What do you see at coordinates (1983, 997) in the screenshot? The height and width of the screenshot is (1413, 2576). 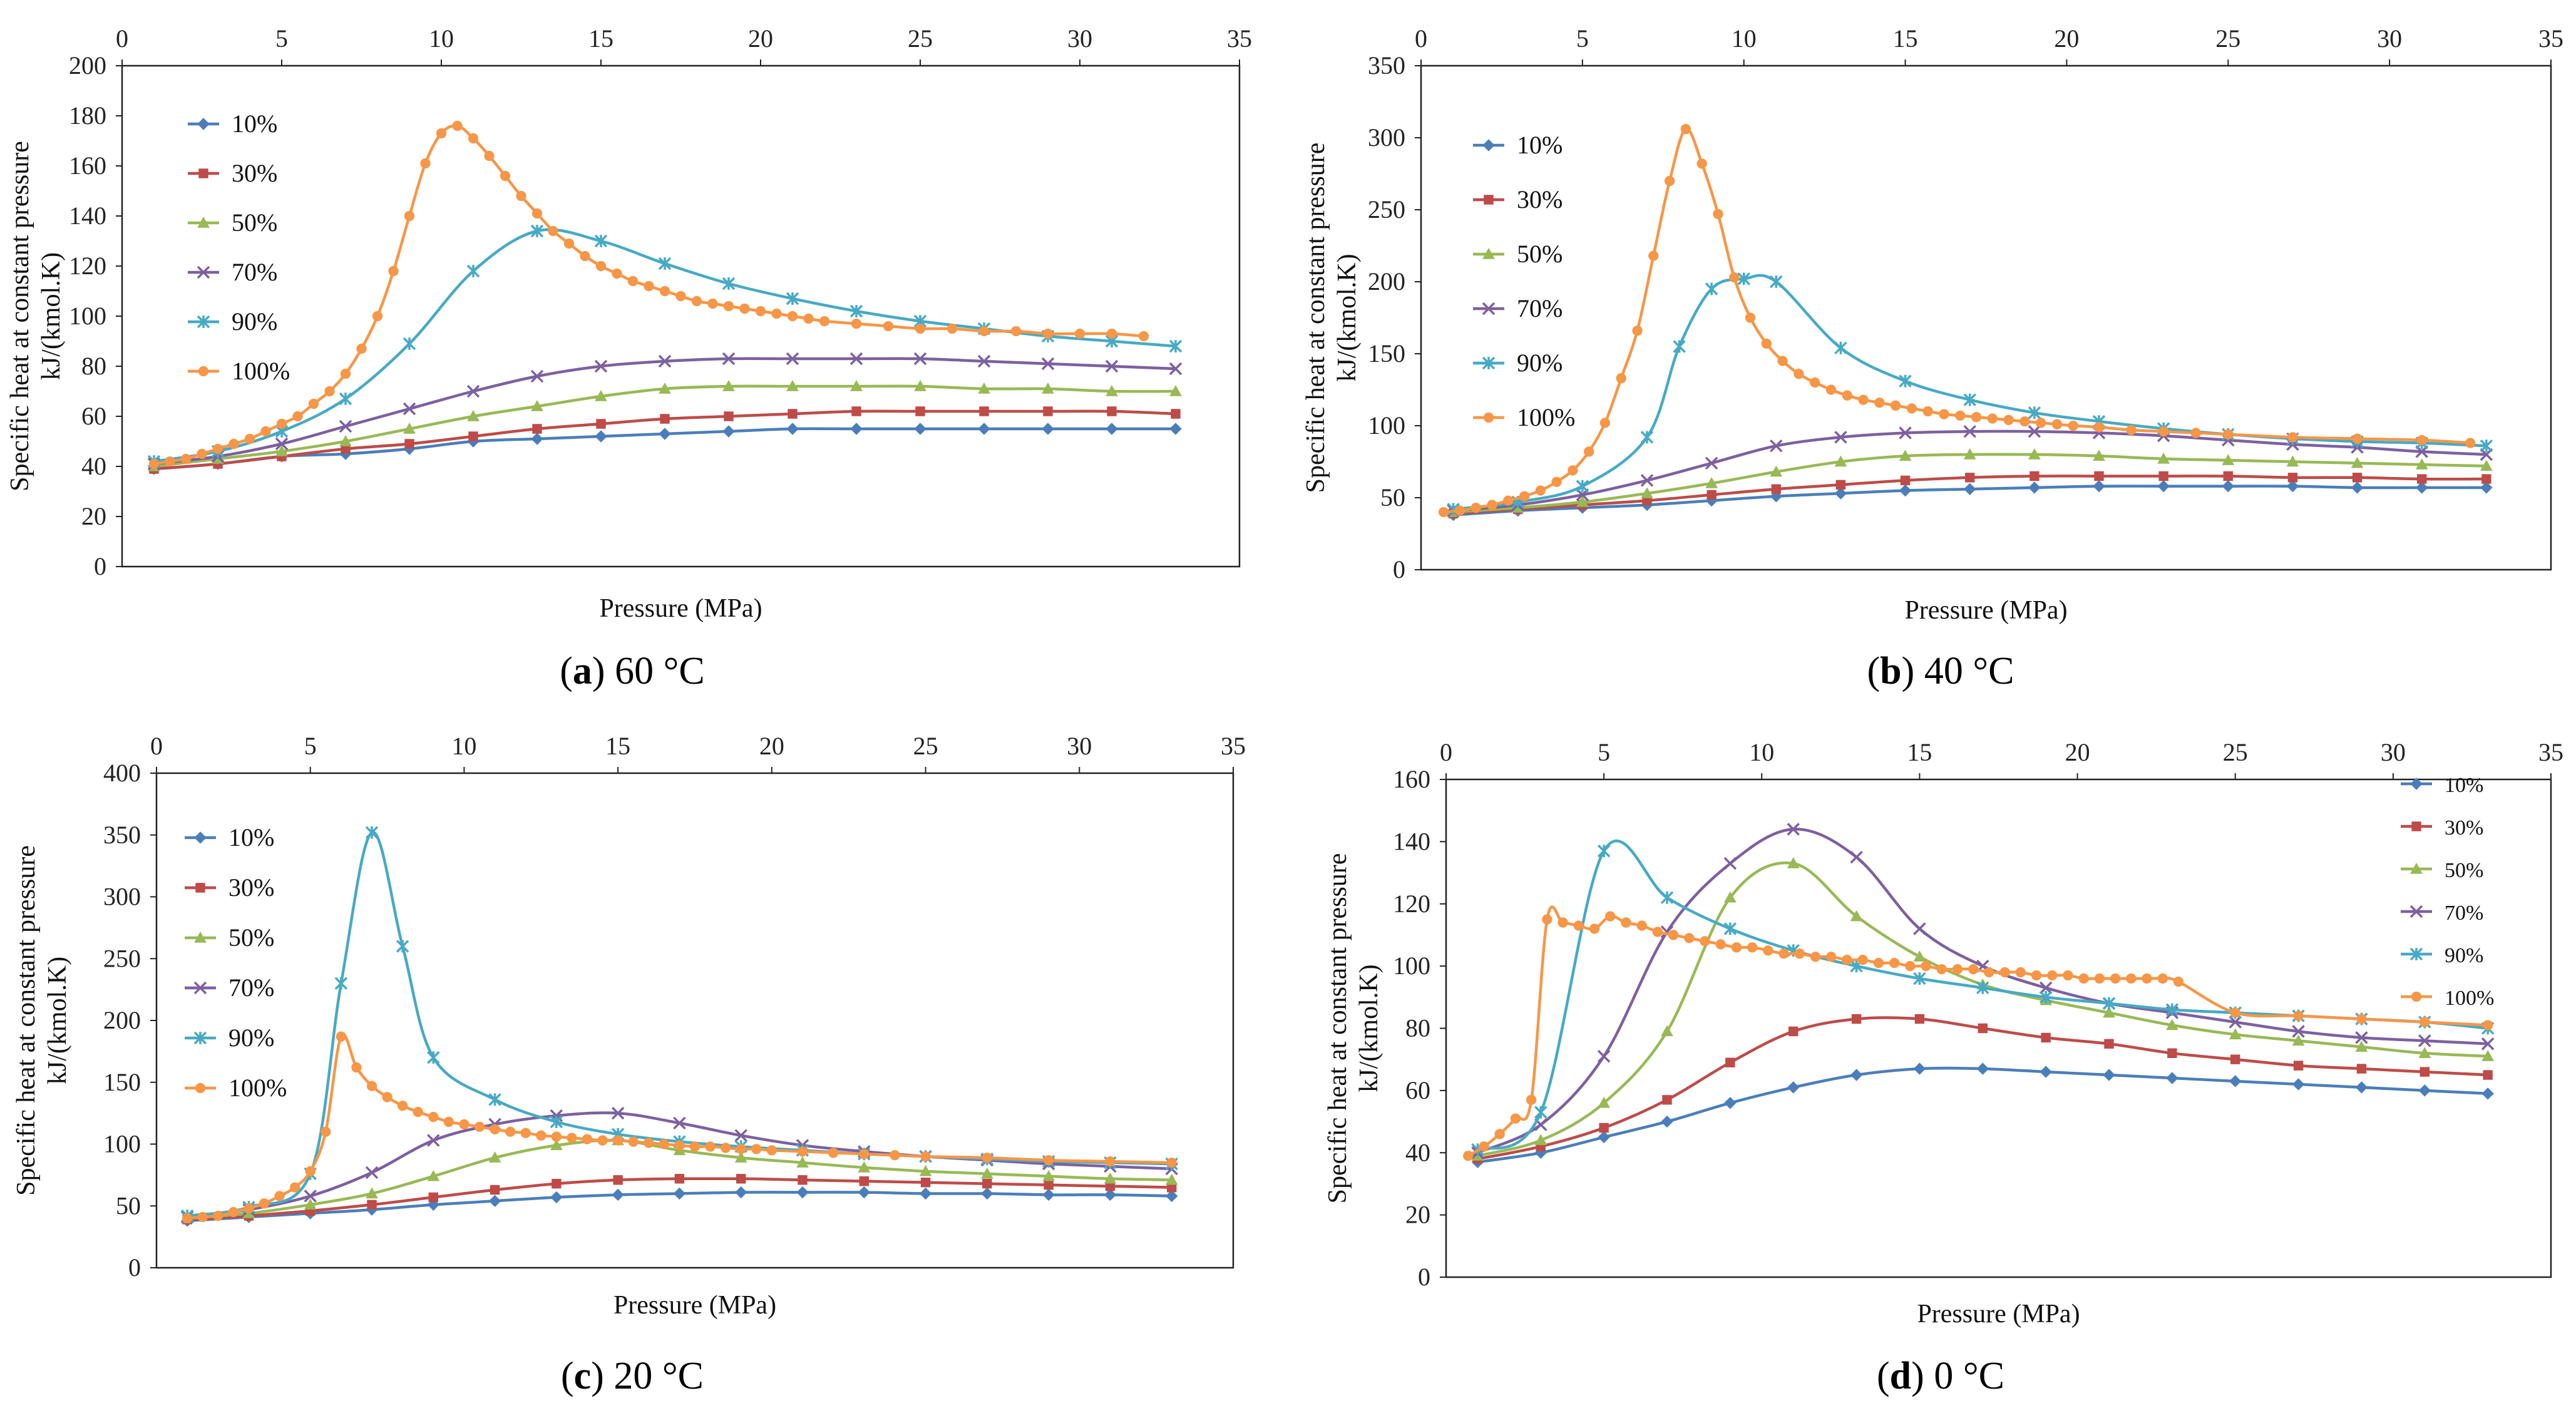 I see `series-90pct` at bounding box center [1983, 997].